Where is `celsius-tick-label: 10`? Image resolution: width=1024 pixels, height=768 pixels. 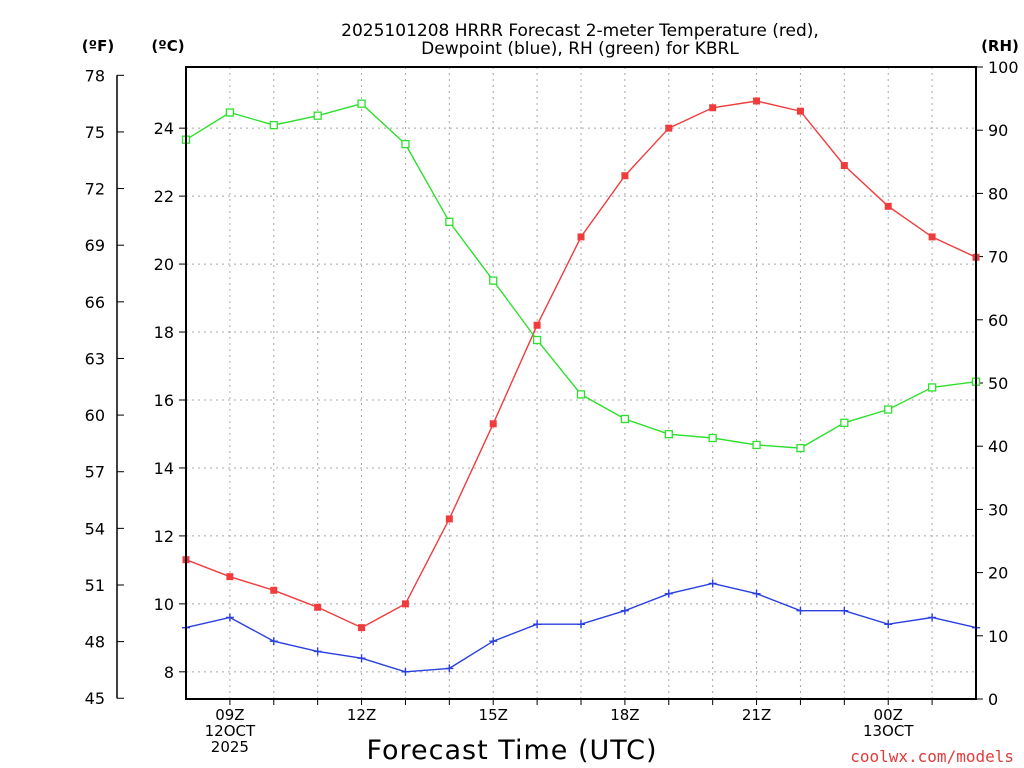
celsius-tick-label: 10 is located at coordinates (164, 604).